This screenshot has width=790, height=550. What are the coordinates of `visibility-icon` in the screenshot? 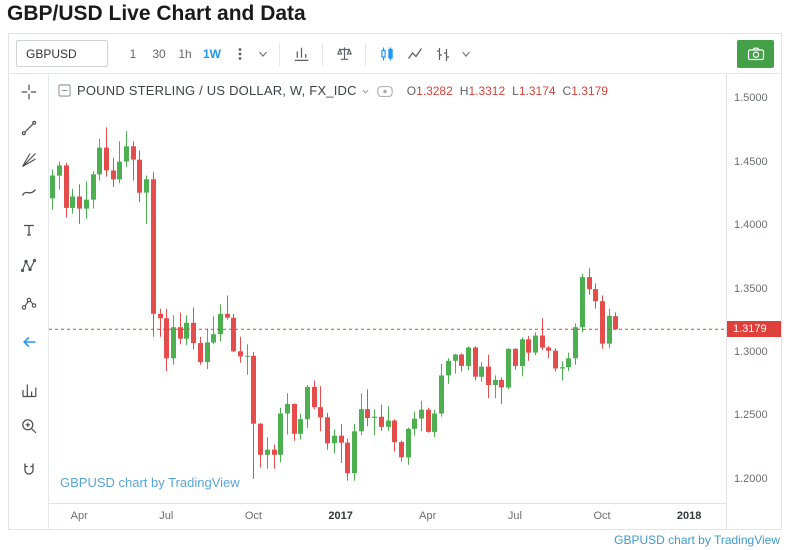 It's located at (385, 91).